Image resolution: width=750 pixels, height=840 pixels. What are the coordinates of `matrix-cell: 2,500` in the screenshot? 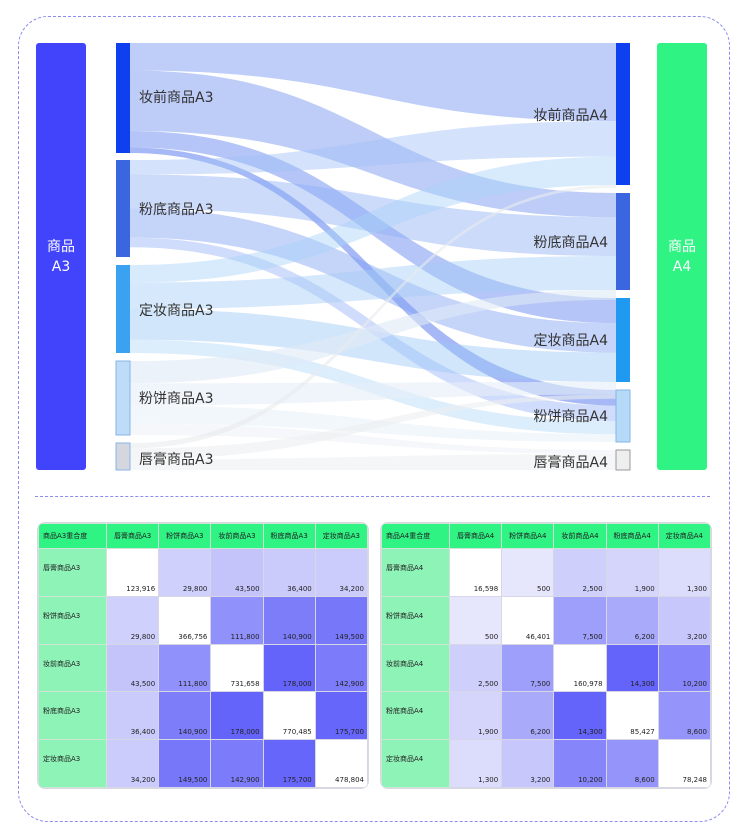 It's located at (475, 668).